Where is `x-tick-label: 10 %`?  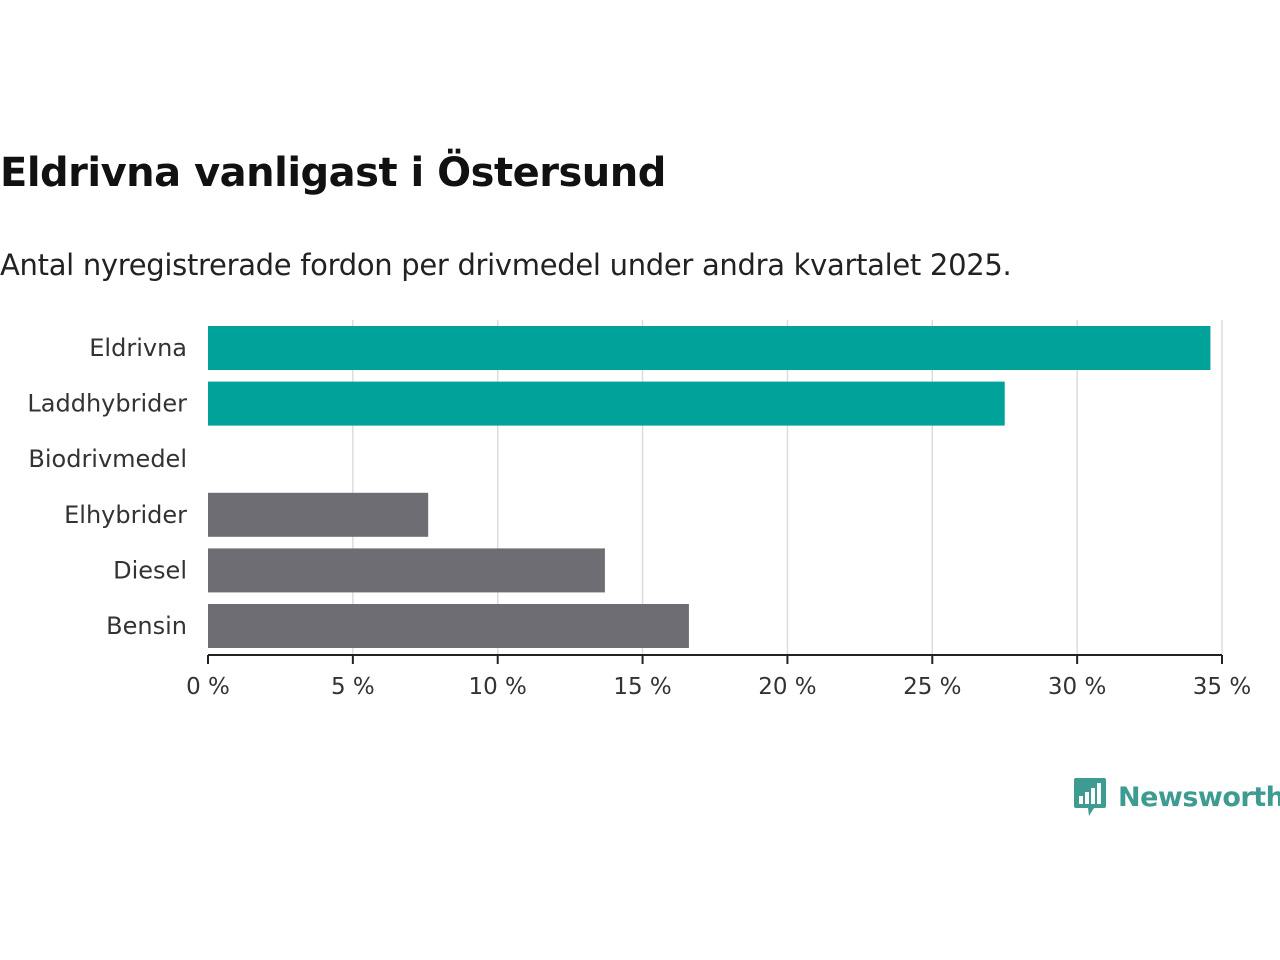
x-tick-label: 10 % is located at coordinates (497, 687).